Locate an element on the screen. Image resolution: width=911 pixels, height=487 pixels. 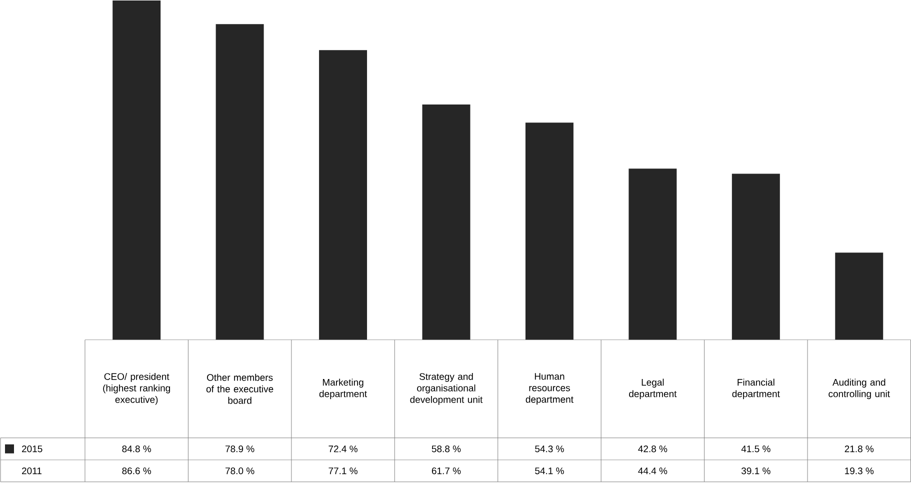
text: 2011 is located at coordinates (32, 471).